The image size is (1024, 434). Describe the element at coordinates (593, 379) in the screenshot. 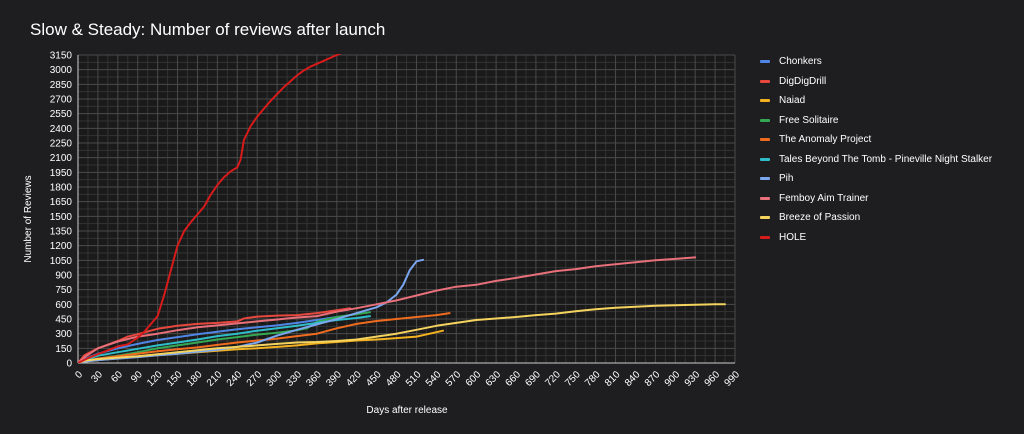

I see `x-tick-label: 780` at that location.